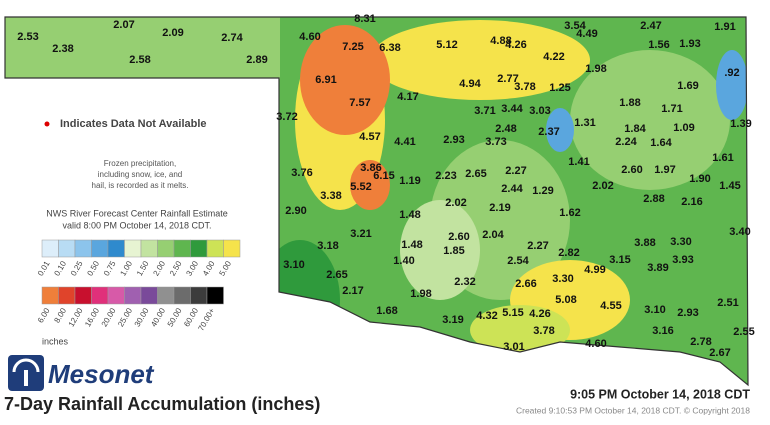 This screenshot has height=425, width=770. Describe the element at coordinates (140, 174) in the screenshot. I see `frozen-note: including snow, ice, and` at that location.